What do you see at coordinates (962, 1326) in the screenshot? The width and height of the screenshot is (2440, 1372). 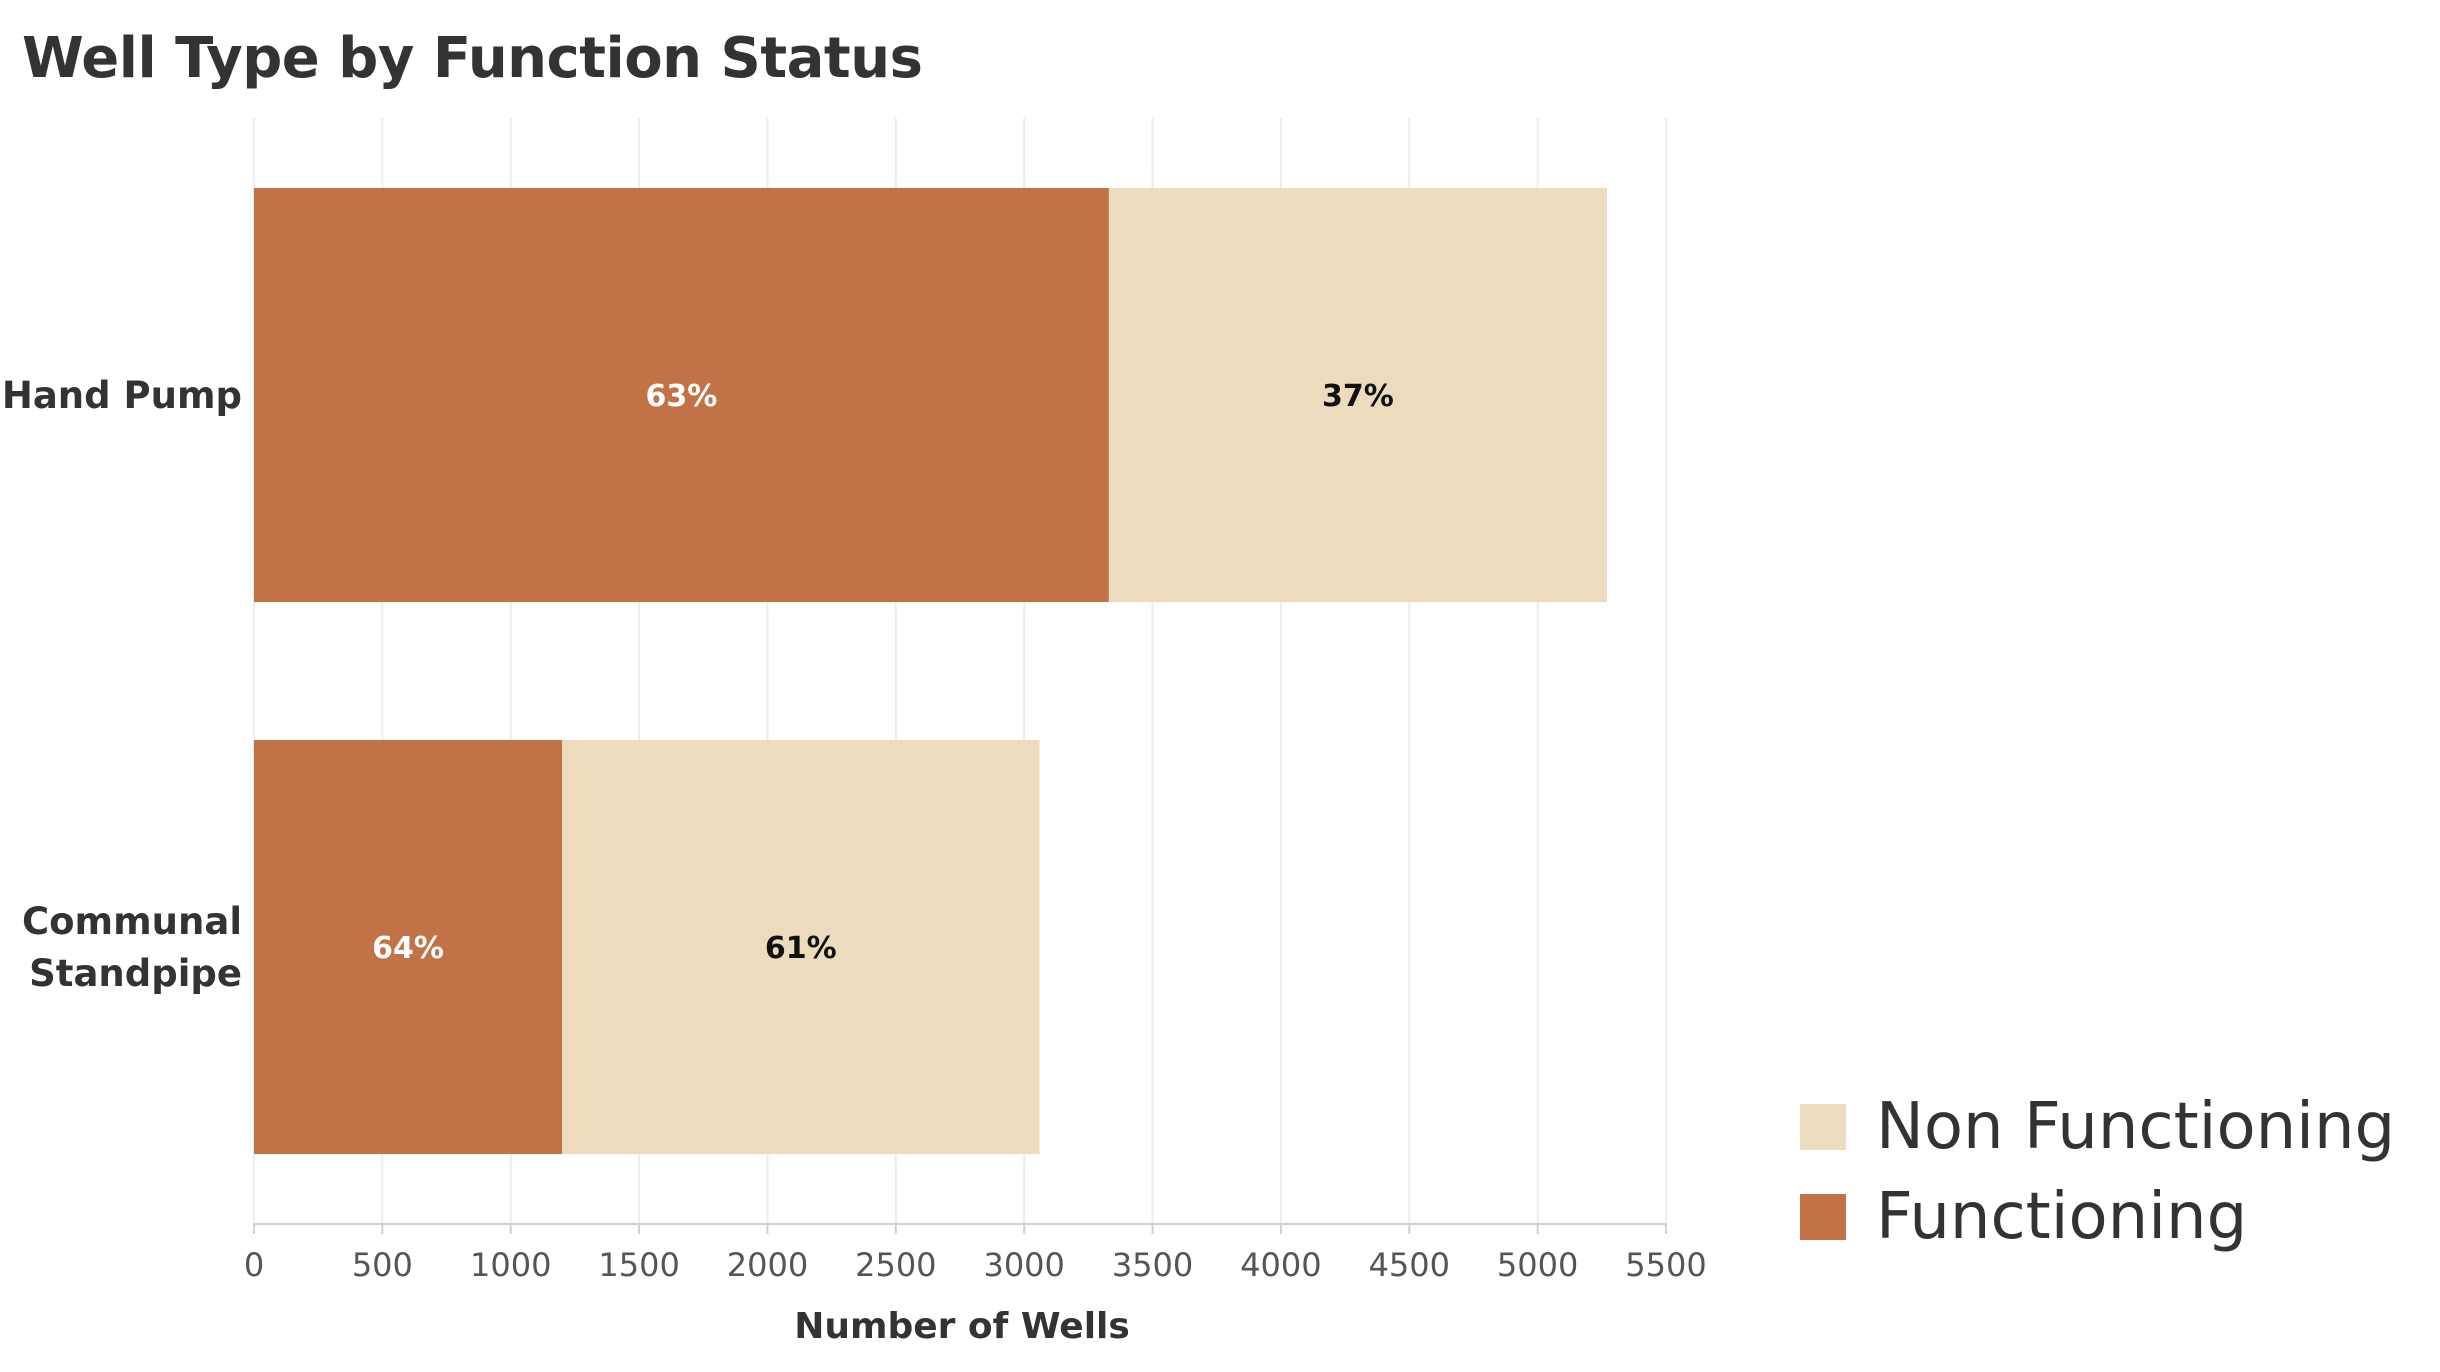 I see `x-axis-title: Number of Wells` at bounding box center [962, 1326].